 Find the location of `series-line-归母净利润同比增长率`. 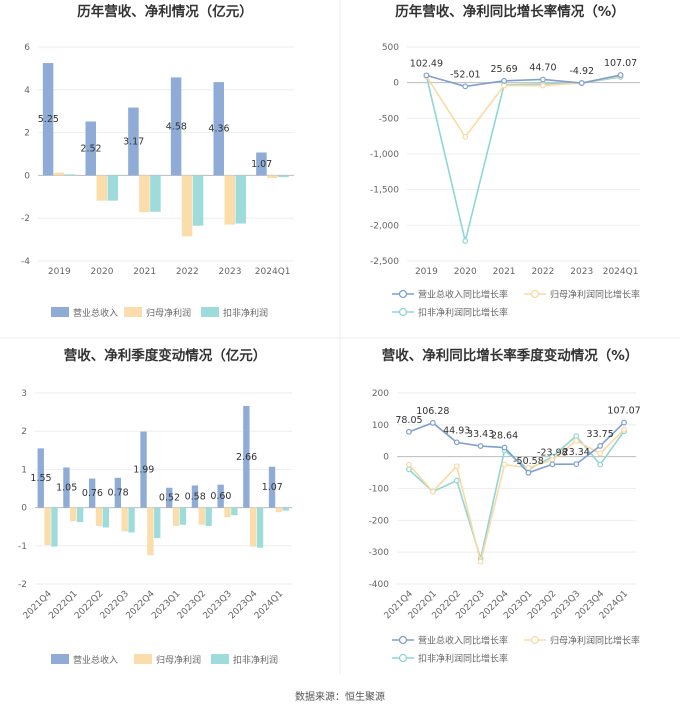

series-line-归母净利润同比增长率 is located at coordinates (523, 107).